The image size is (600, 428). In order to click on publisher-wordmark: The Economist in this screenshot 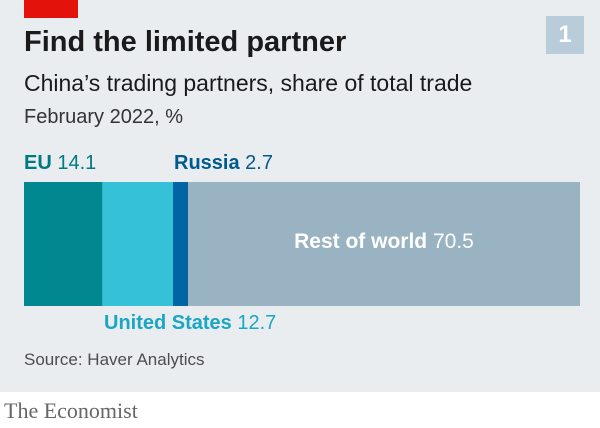, I will do `click(71, 410)`.